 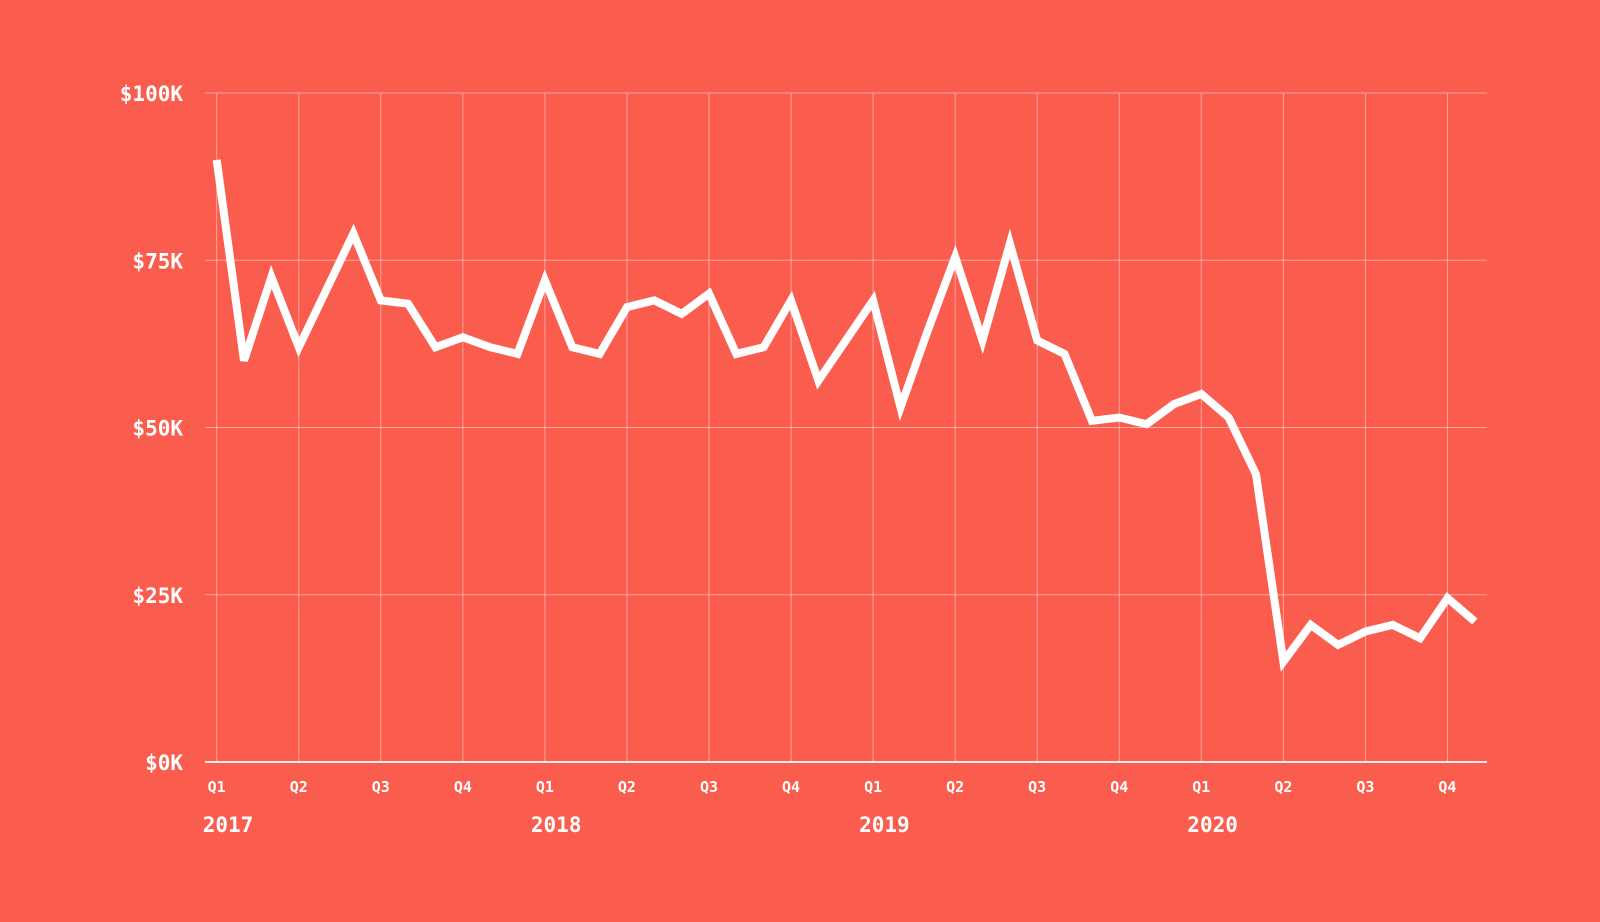 What do you see at coordinates (157, 261) in the screenshot?
I see `y-axis-tick-label: $75K` at bounding box center [157, 261].